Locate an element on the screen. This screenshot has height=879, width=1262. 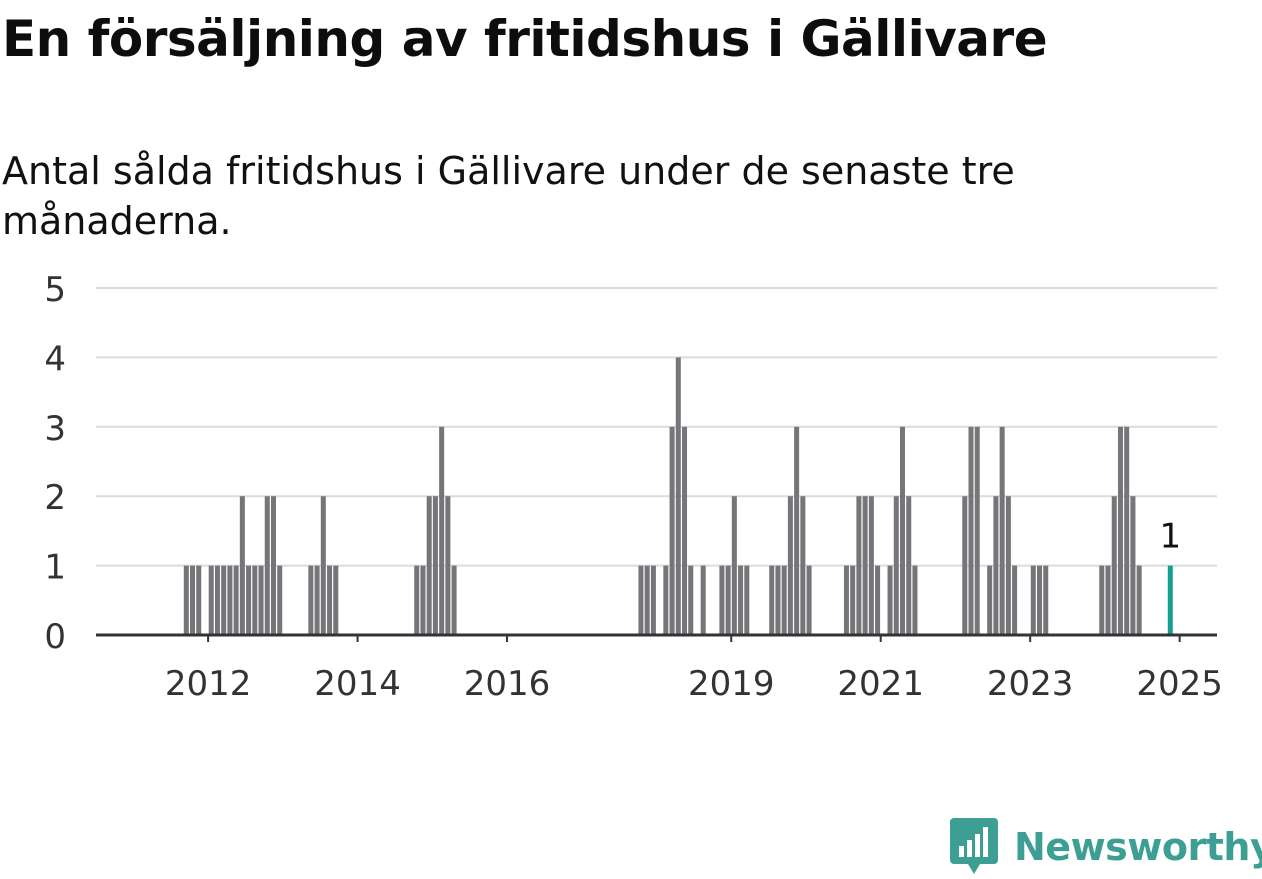
brand-name: Newsworthy is located at coordinates (1138, 847).